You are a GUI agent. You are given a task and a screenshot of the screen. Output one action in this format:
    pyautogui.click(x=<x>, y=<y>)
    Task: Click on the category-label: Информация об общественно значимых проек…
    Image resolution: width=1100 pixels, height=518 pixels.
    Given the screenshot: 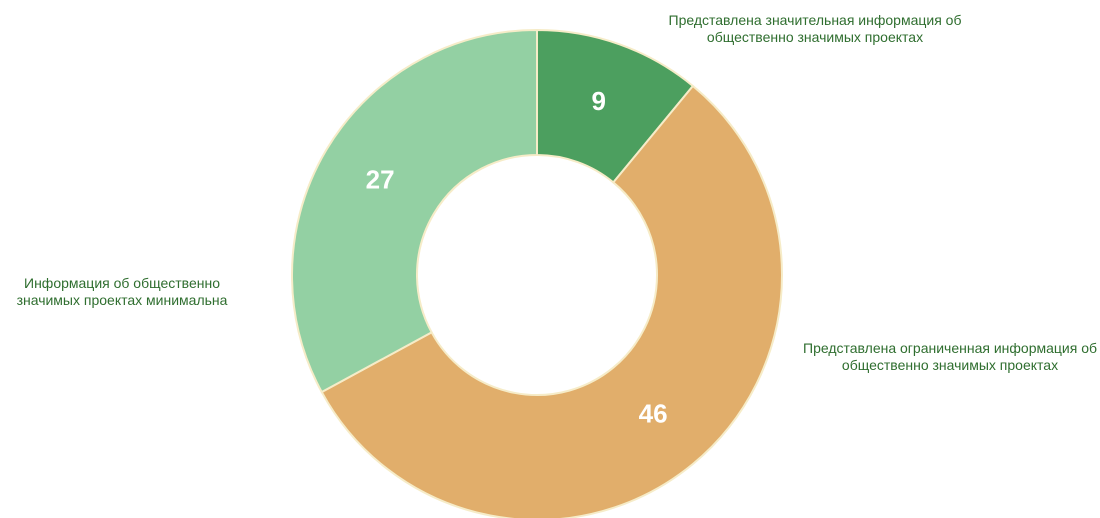 What is the action you would take?
    pyautogui.click(x=122, y=291)
    